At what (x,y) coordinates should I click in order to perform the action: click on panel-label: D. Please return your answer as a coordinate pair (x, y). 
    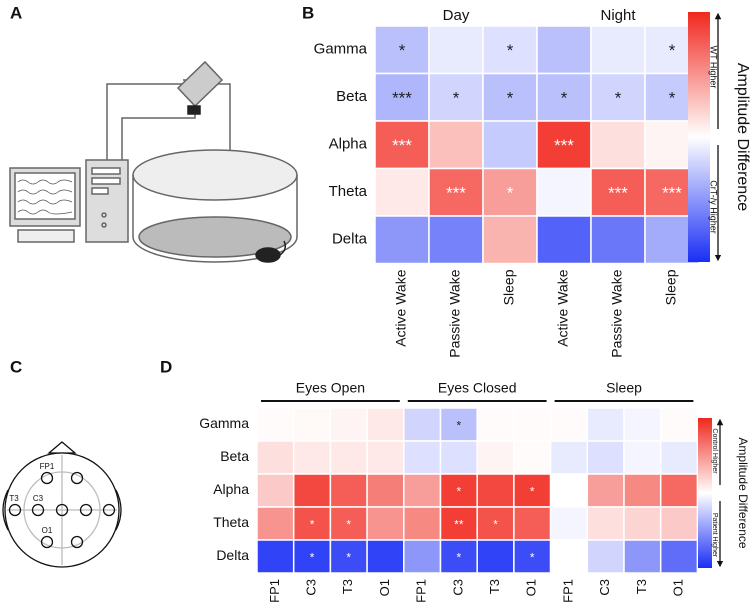
    Looking at the image, I should click on (166, 366).